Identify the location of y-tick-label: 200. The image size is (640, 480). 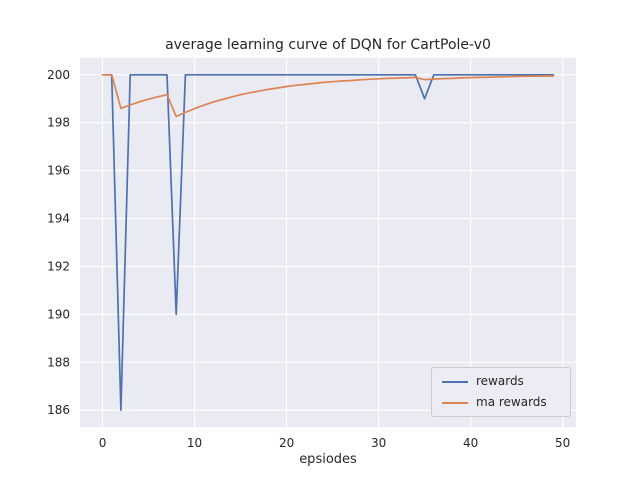
(58, 75).